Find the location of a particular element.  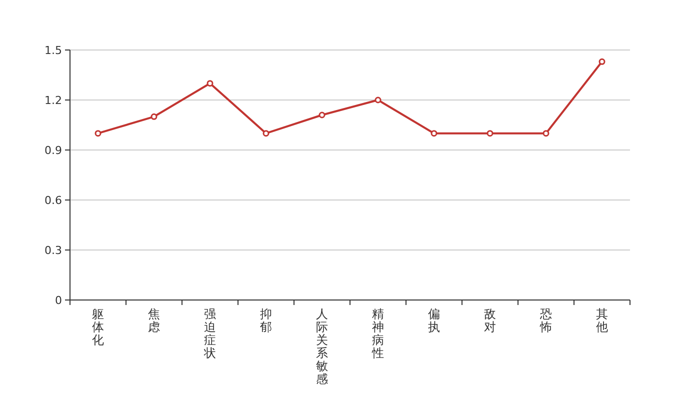

x-tick-label: 恐怖 is located at coordinates (545, 320).